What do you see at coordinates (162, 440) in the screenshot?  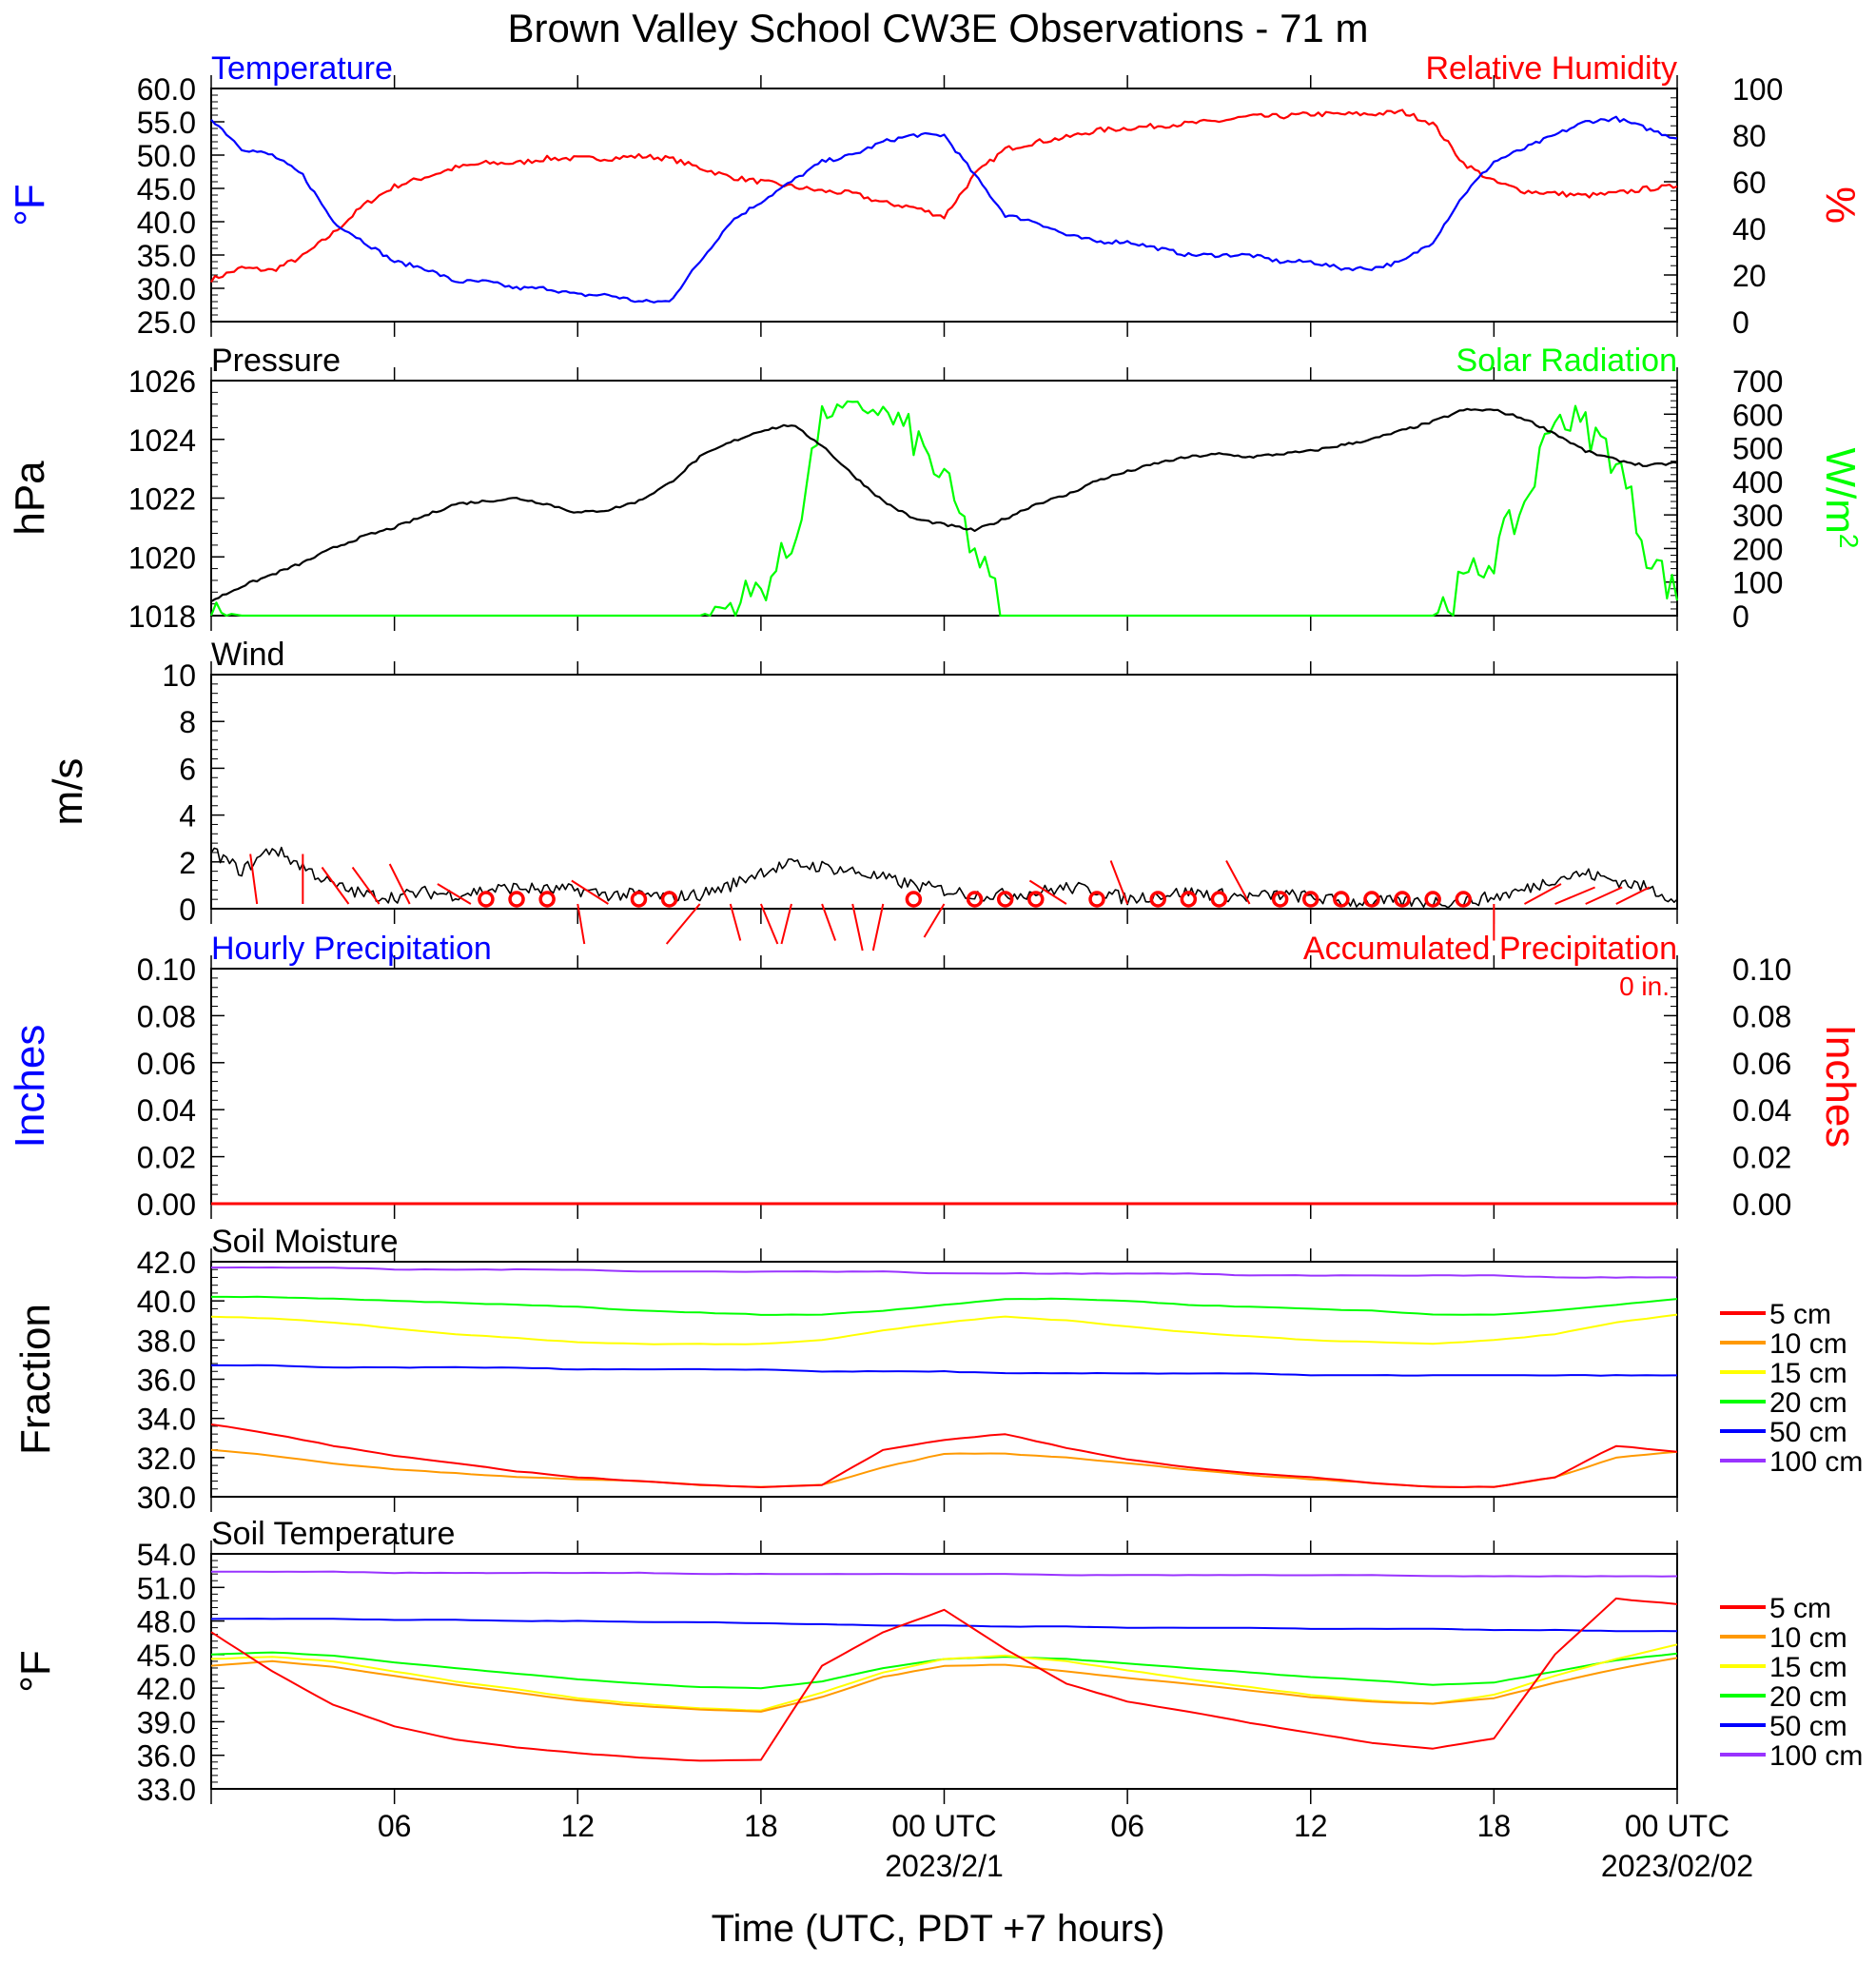 I see `pressure-y-tick-label: 1024` at bounding box center [162, 440].